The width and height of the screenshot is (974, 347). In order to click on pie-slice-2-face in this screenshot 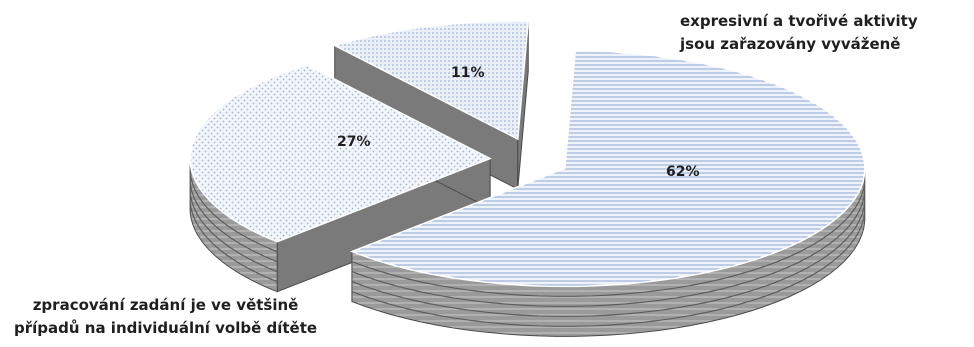, I will do `click(431, 80)`.